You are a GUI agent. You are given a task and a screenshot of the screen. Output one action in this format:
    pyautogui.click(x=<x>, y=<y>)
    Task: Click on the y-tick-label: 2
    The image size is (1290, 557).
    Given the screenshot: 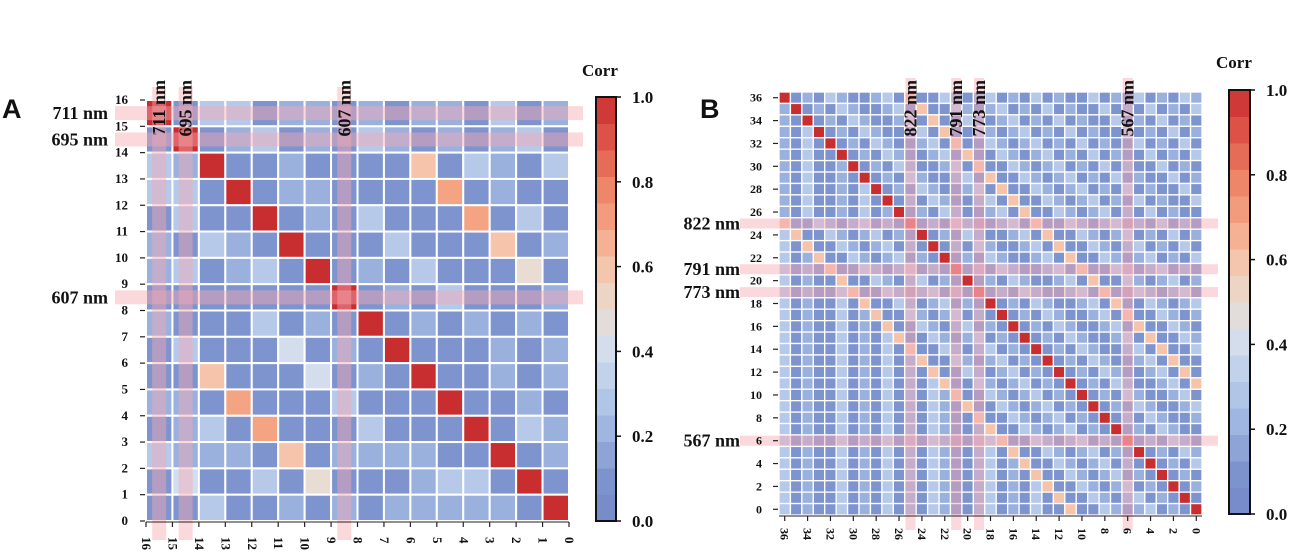 What is the action you would take?
    pyautogui.click(x=759, y=486)
    